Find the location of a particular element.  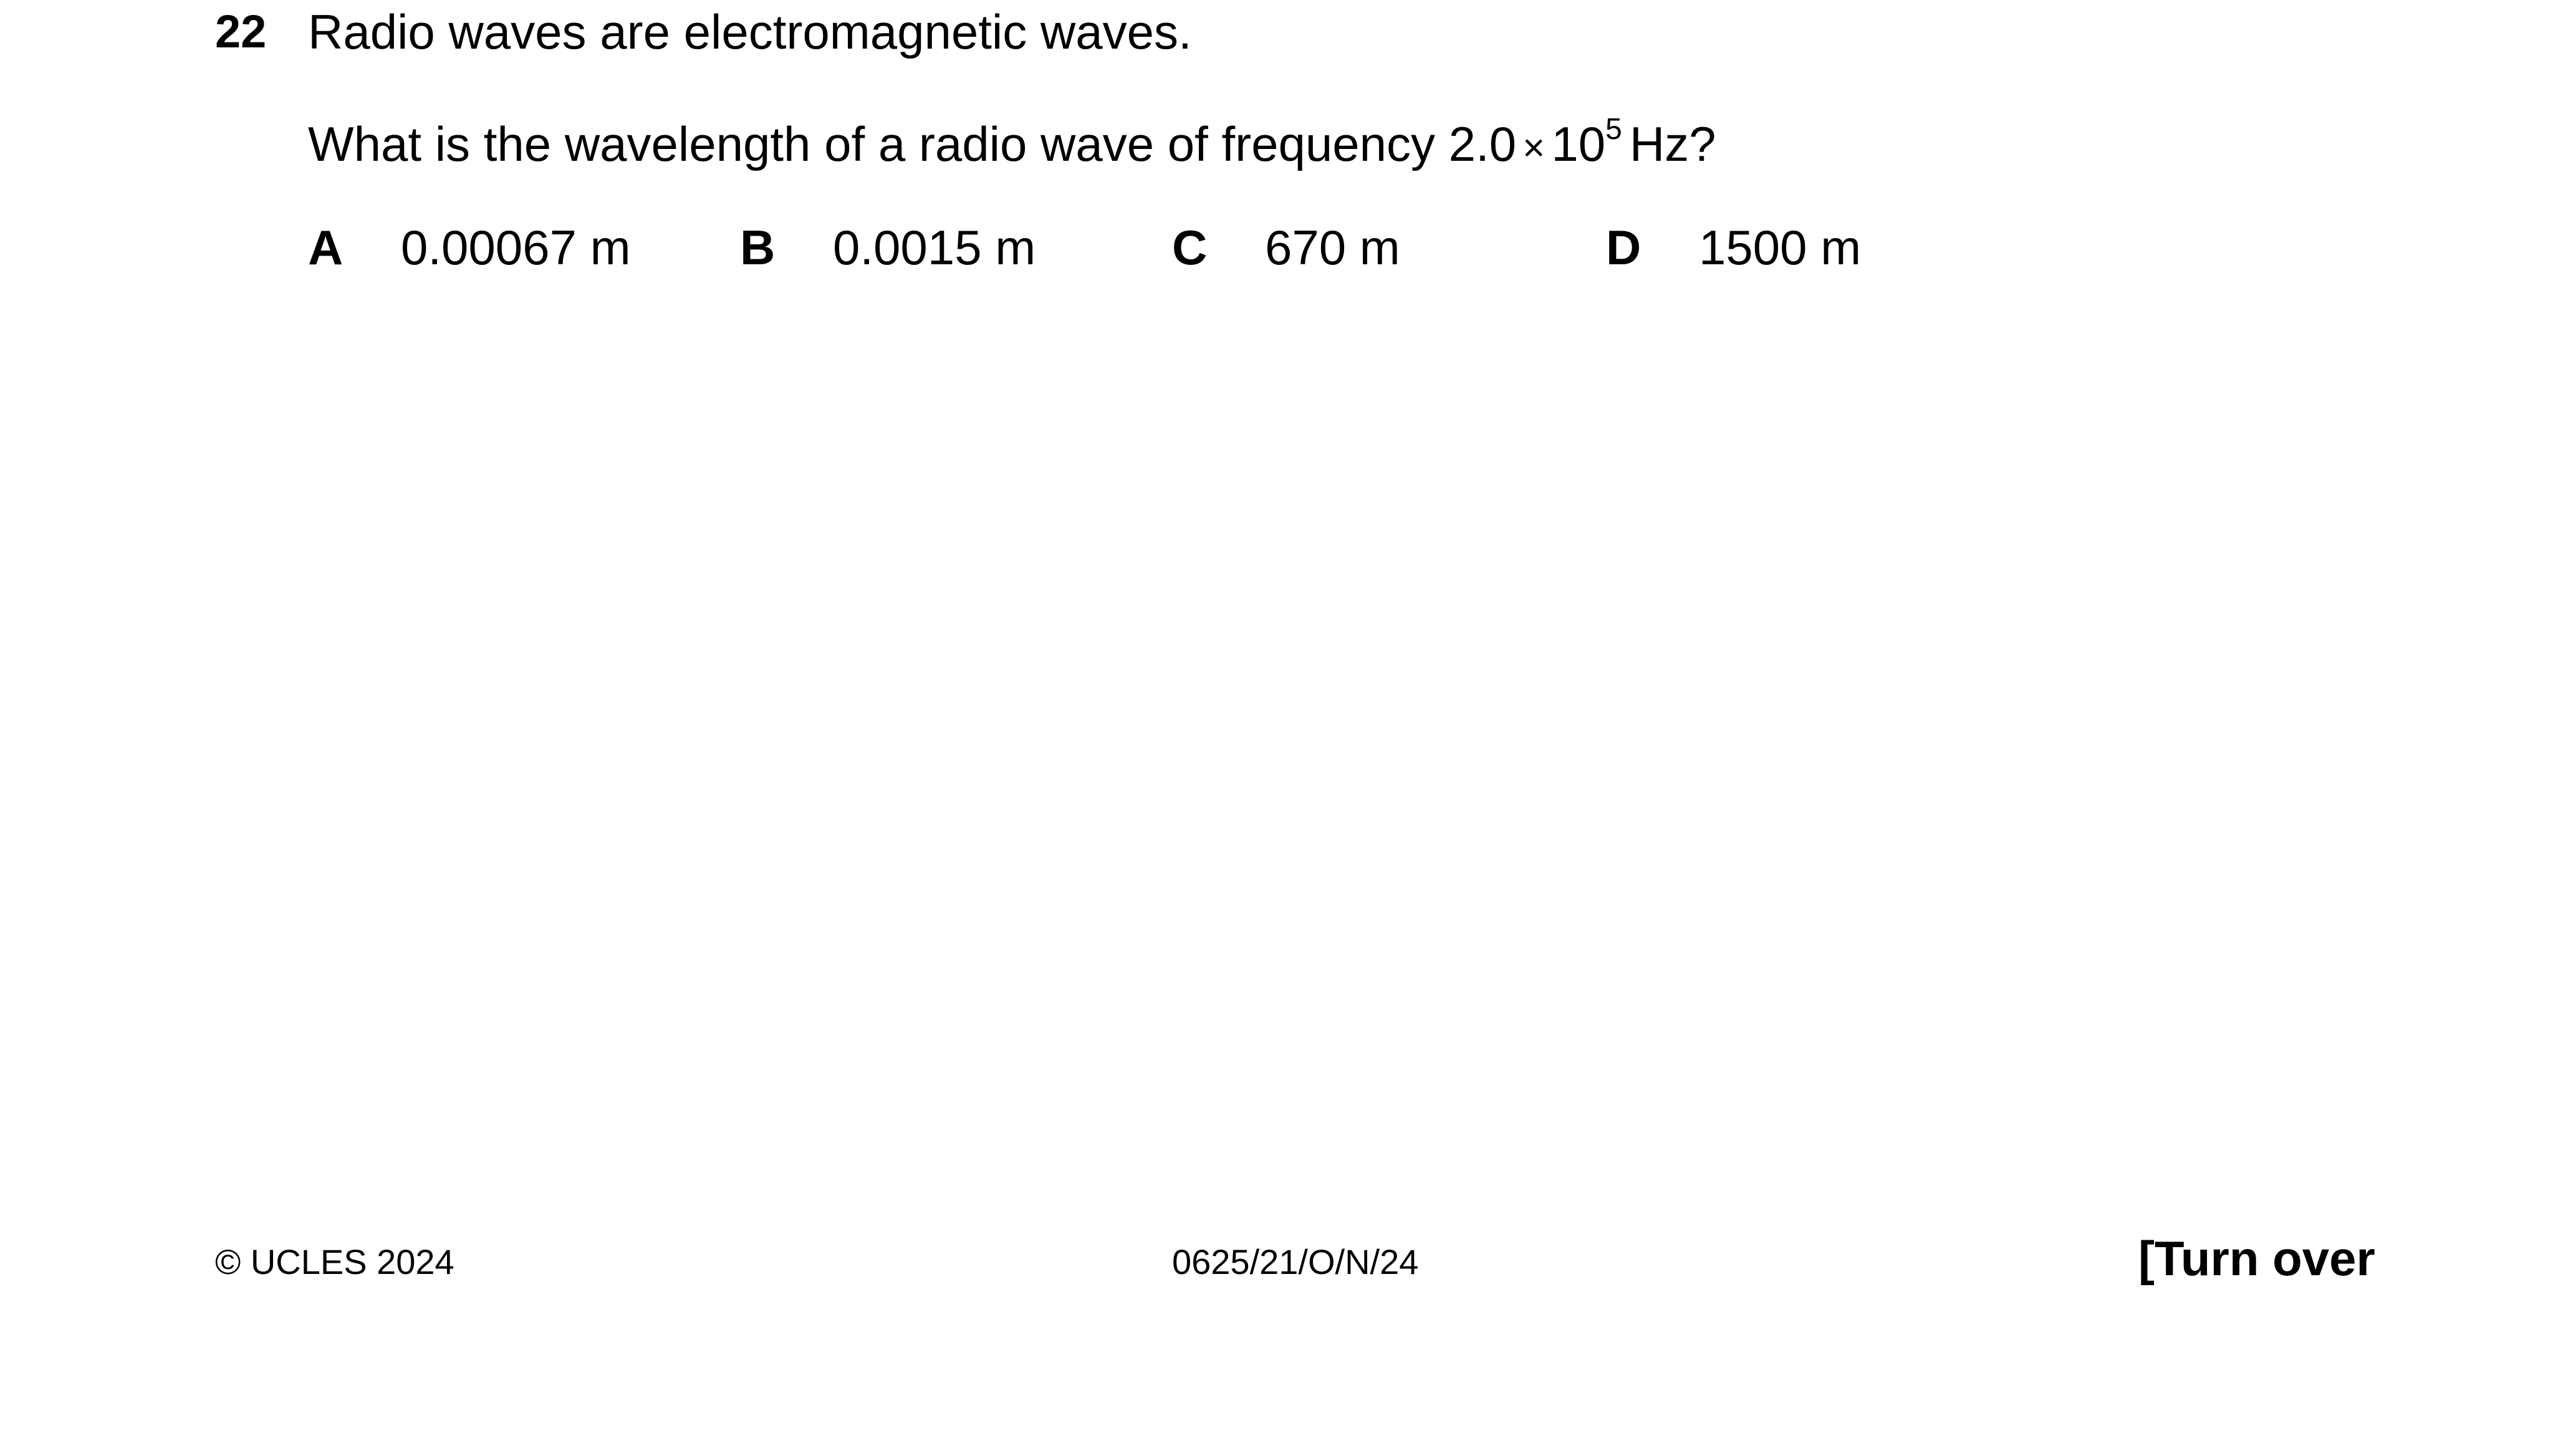

frequency-unit: Hz? is located at coordinates (1672, 144).